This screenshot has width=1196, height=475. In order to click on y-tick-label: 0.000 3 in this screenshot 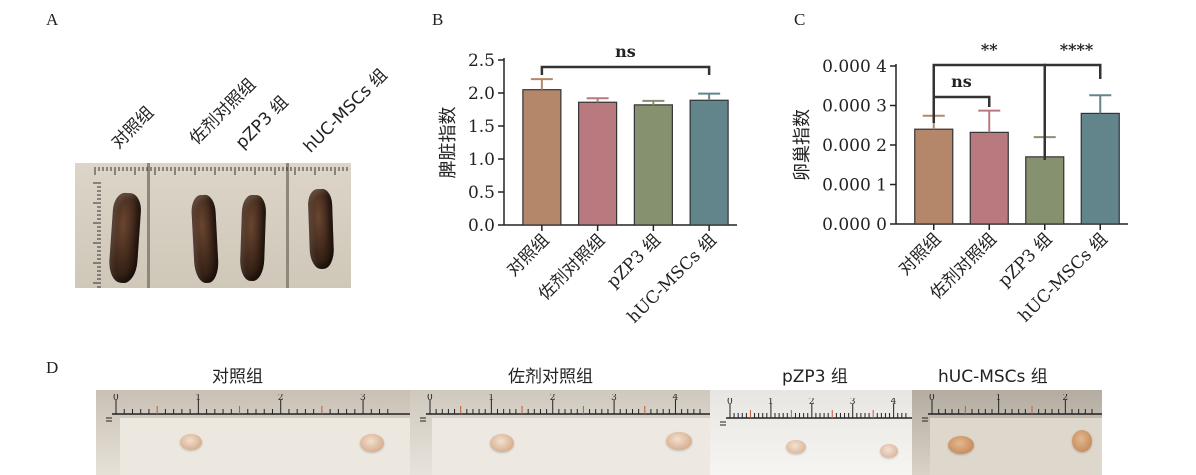, I will do `click(854, 107)`.